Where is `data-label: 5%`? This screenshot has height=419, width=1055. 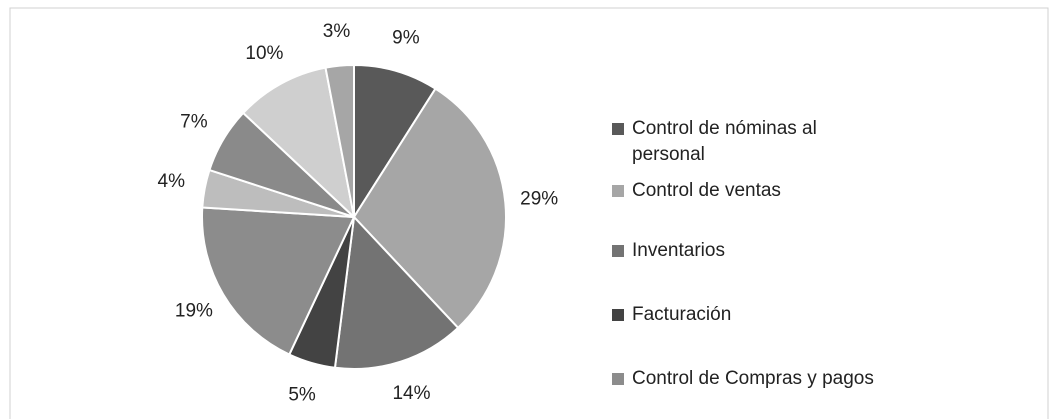
data-label: 5% is located at coordinates (302, 395).